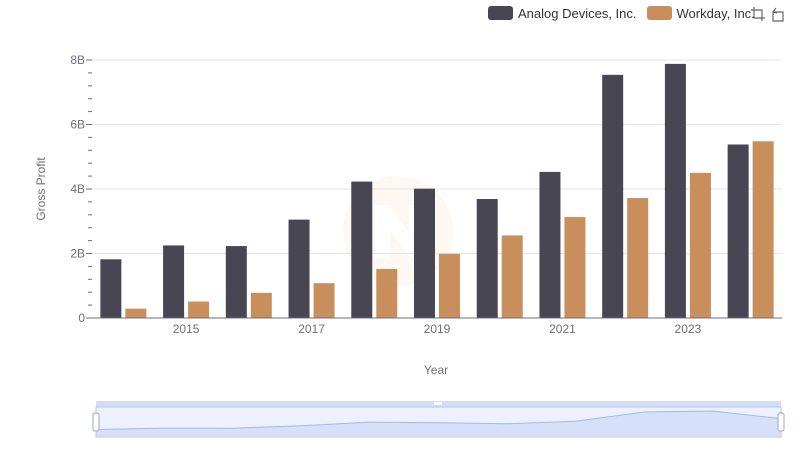 The width and height of the screenshot is (800, 466). What do you see at coordinates (562, 329) in the screenshot?
I see `x-tick-label: 2021` at bounding box center [562, 329].